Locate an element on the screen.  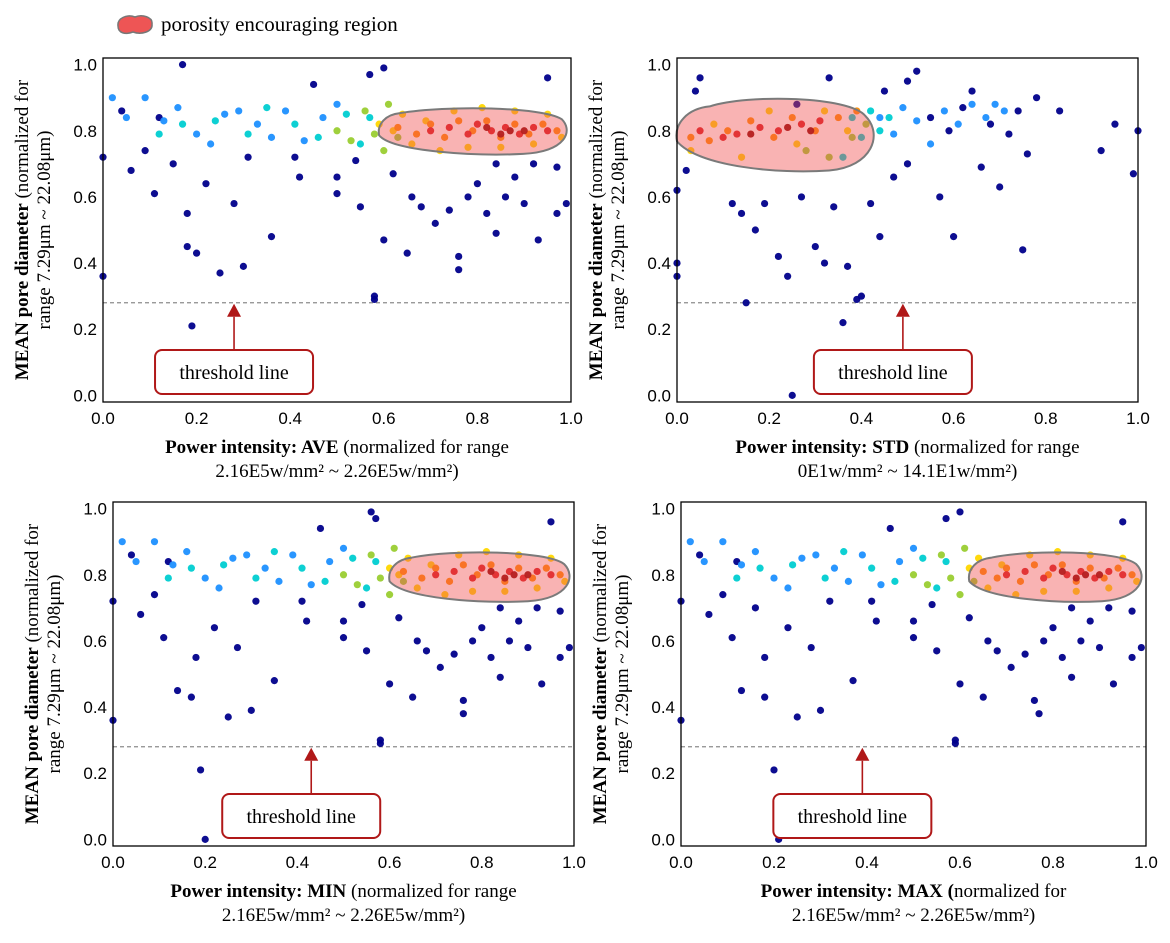
x-tick-label: 0.2 is located at coordinates (769, 418).